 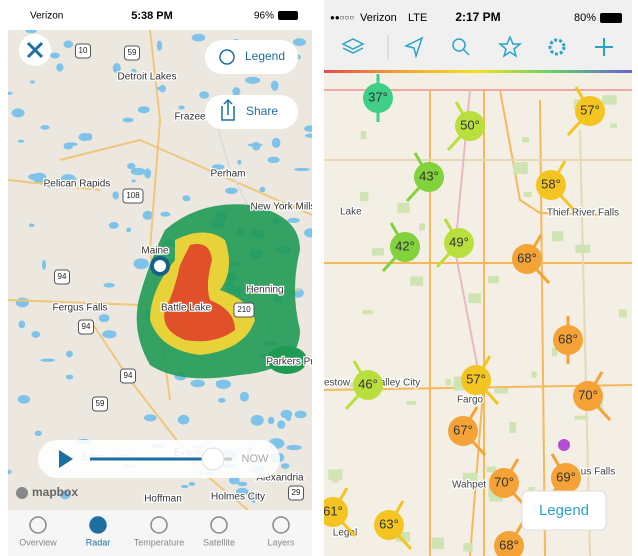 I want to click on temperature-label: 50°, so click(x=470, y=124).